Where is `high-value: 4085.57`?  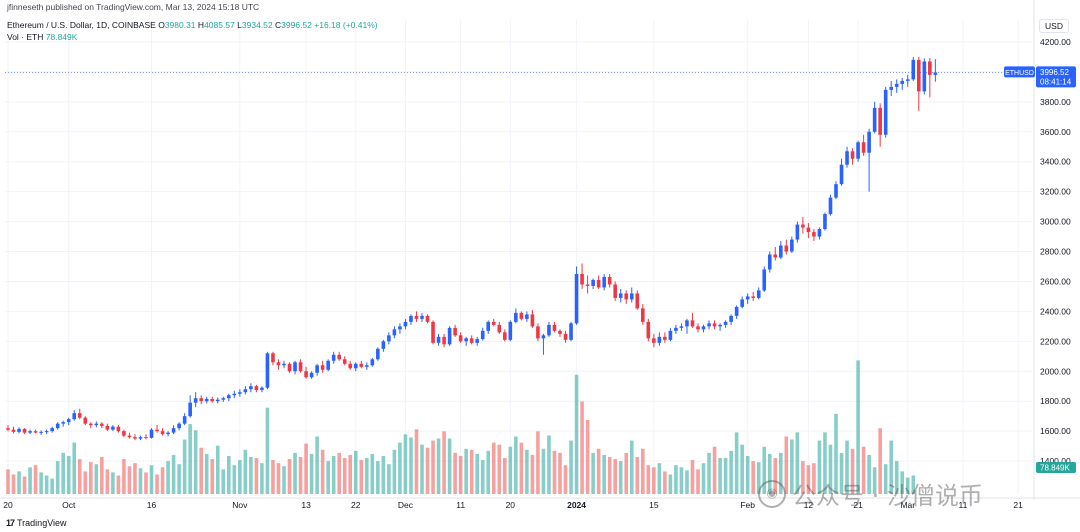
high-value: 4085.57 is located at coordinates (219, 25).